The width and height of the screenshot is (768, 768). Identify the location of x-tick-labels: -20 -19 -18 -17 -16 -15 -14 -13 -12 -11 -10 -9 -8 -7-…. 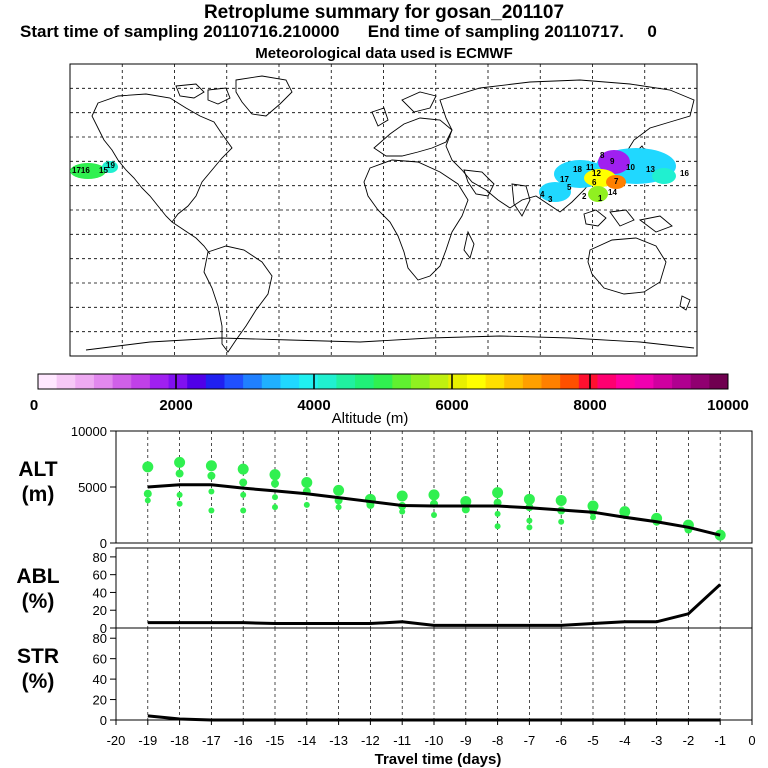
(431, 734).